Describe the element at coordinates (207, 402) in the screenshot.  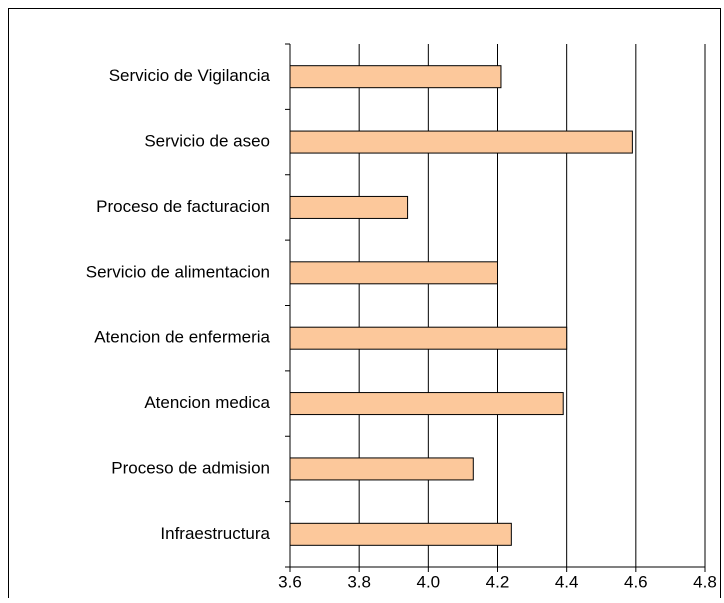
I see `y-tick-label: Atencion medica` at that location.